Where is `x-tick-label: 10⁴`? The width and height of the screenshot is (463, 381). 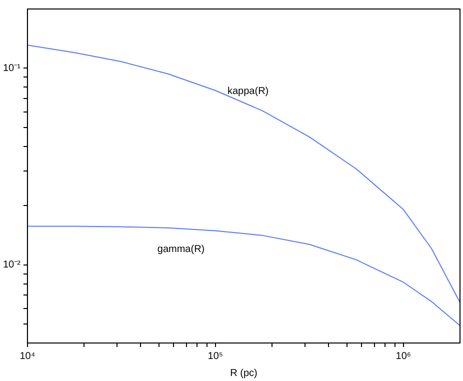
x-tick-label: 10⁴ is located at coordinates (28, 356).